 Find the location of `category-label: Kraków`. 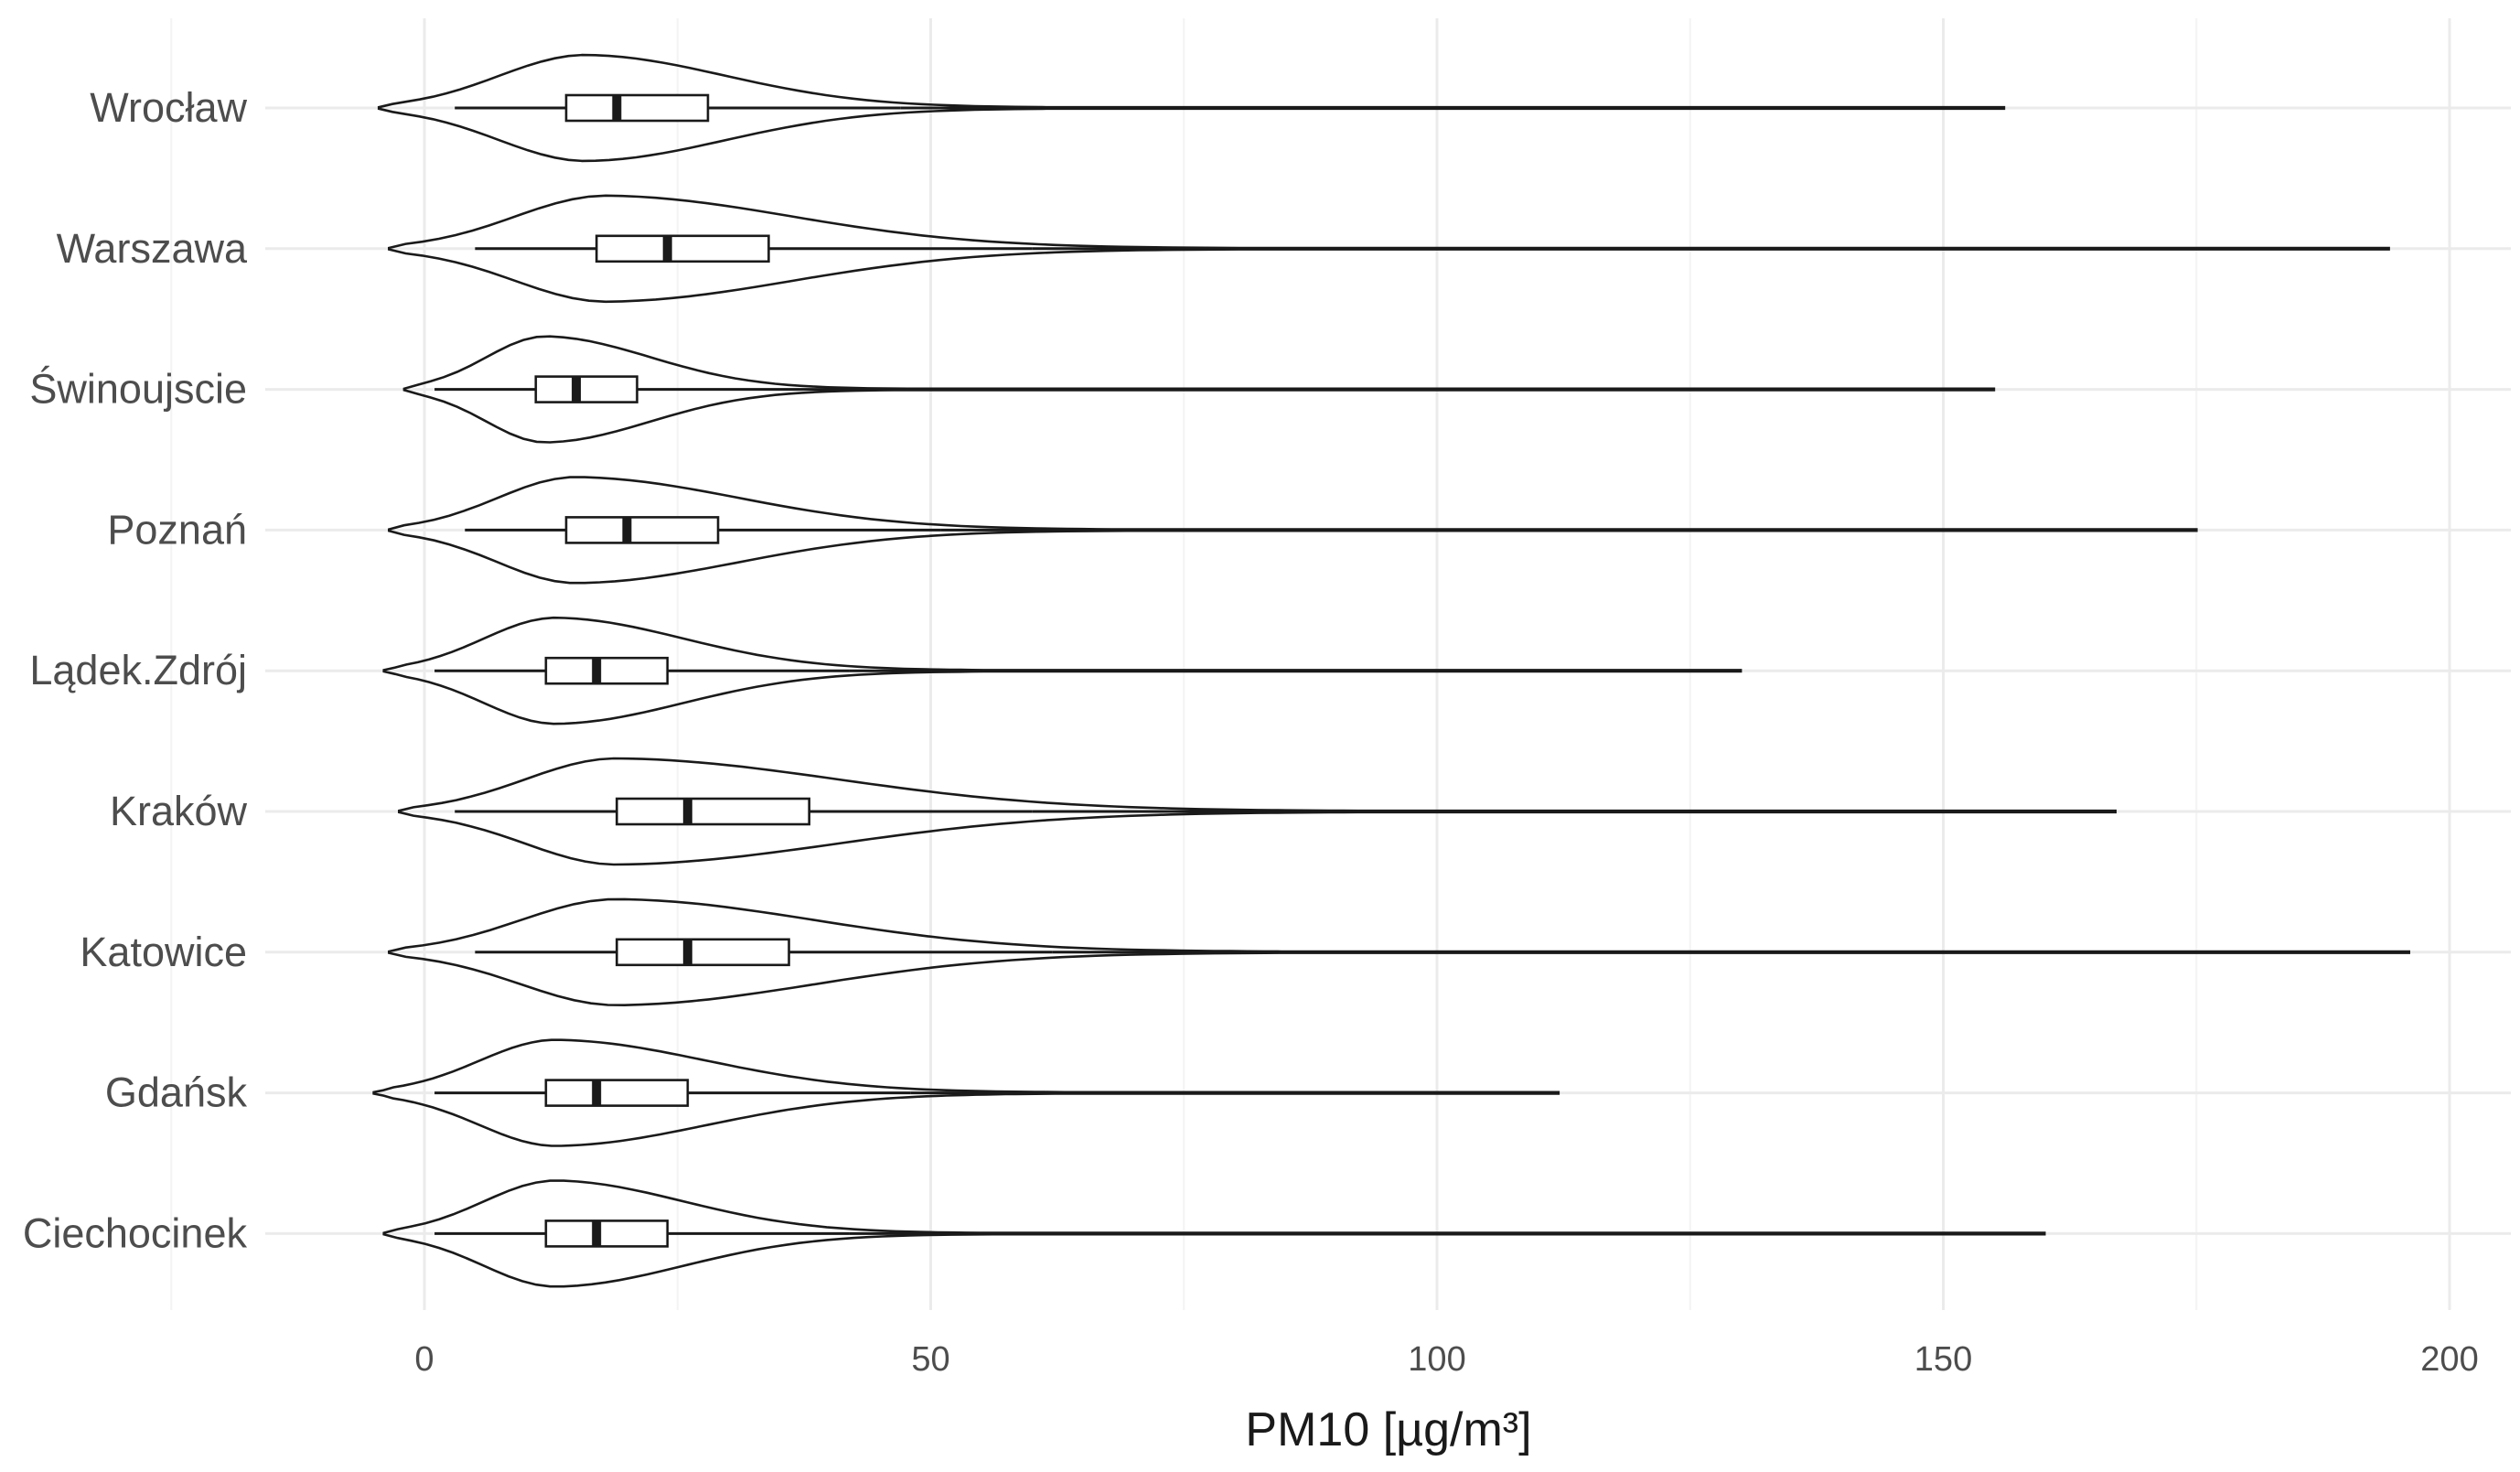

category-label: Kraków is located at coordinates (179, 811).